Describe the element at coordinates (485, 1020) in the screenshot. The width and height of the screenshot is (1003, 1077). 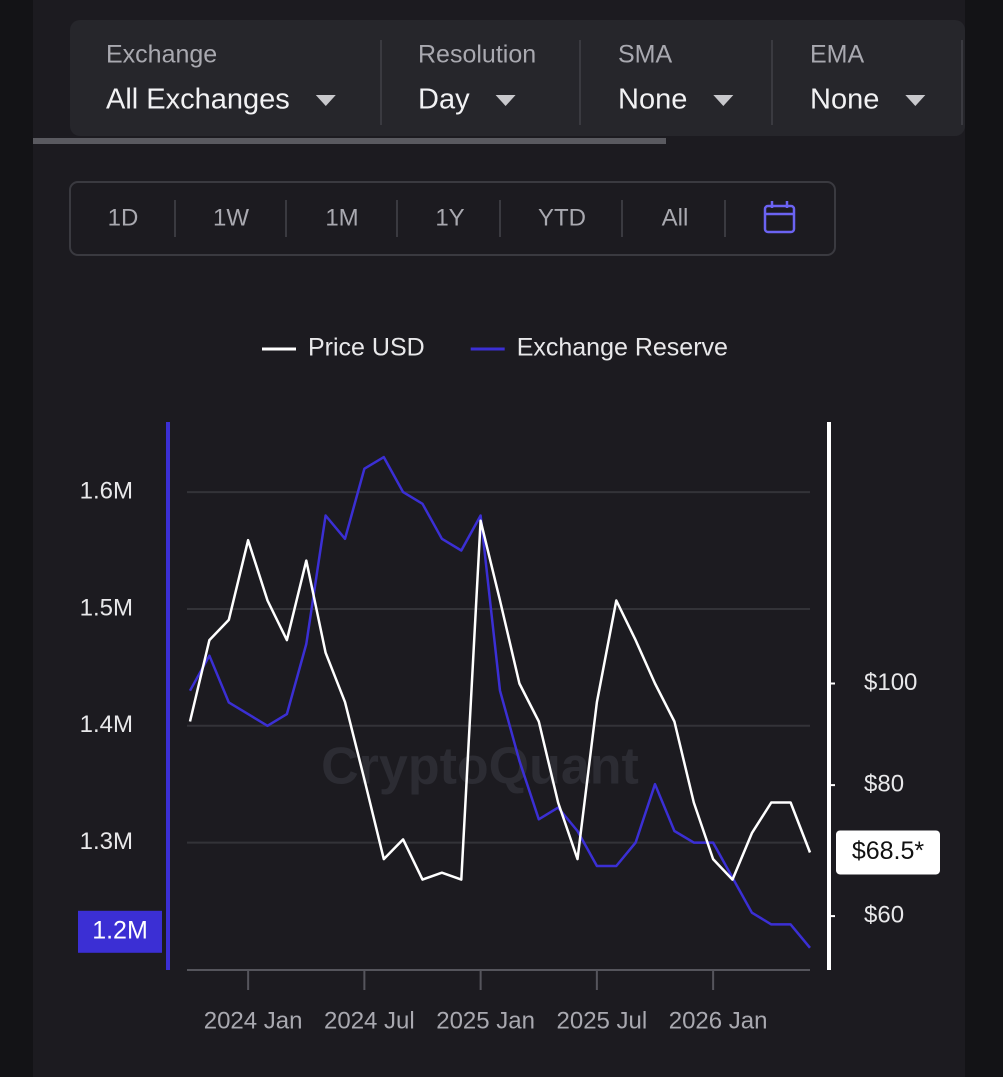
I see `x-tick-label: 2025 Jan` at that location.